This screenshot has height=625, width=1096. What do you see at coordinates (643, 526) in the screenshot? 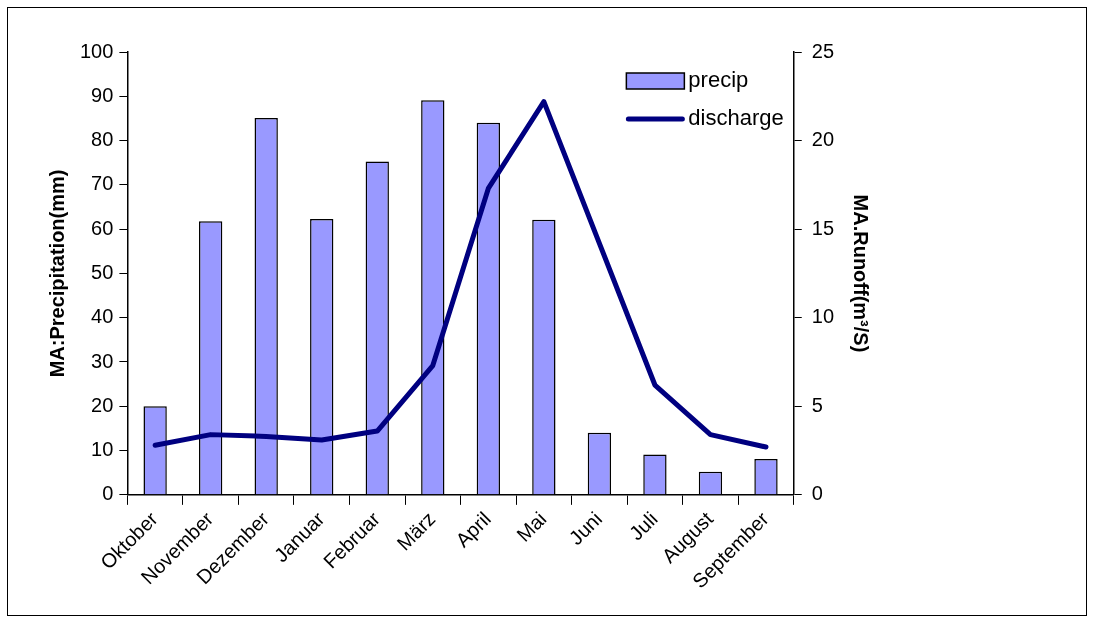
I see `x-tick-label: Juli` at bounding box center [643, 526].